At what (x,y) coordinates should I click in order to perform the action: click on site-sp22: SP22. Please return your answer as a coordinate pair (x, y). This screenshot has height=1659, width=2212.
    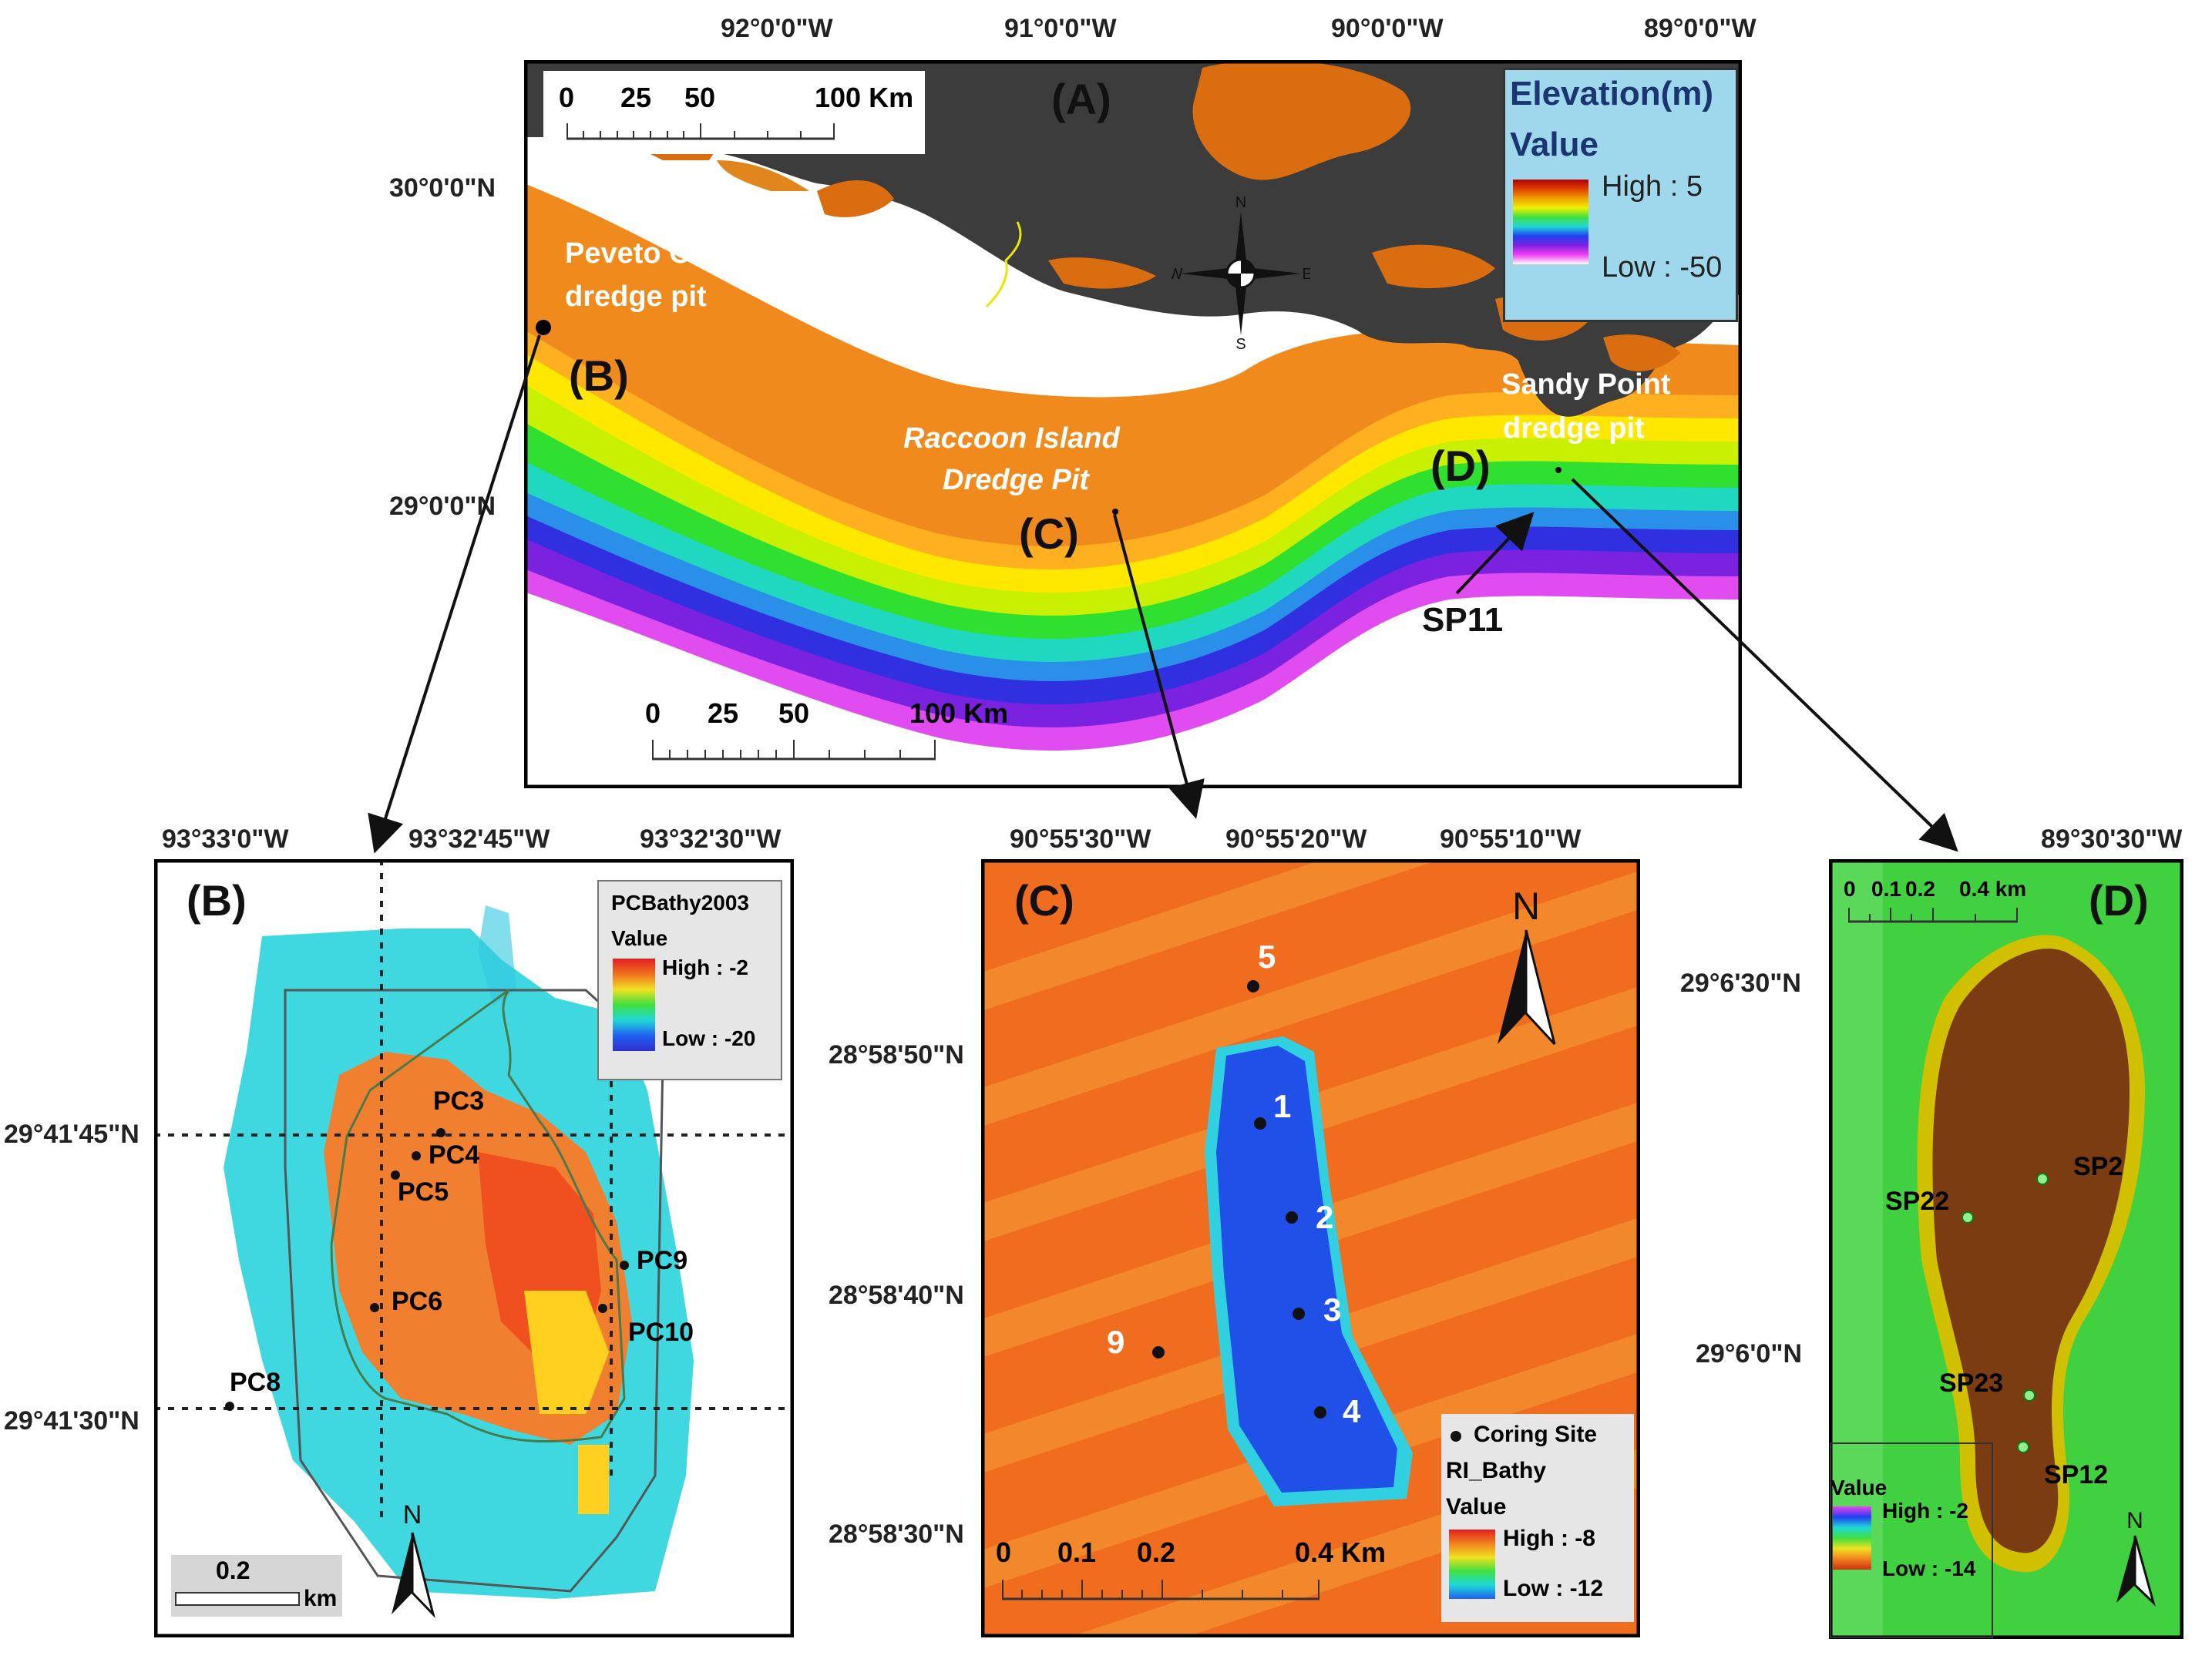
    Looking at the image, I should click on (1918, 1201).